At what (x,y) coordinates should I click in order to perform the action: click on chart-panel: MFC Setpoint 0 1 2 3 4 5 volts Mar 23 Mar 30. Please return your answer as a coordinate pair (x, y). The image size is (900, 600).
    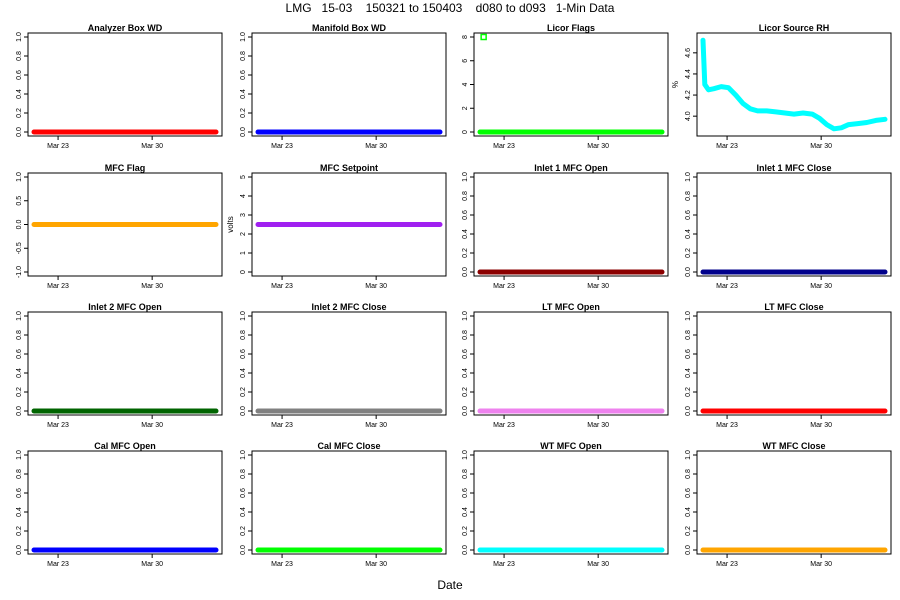
    Looking at the image, I should click on (336, 226).